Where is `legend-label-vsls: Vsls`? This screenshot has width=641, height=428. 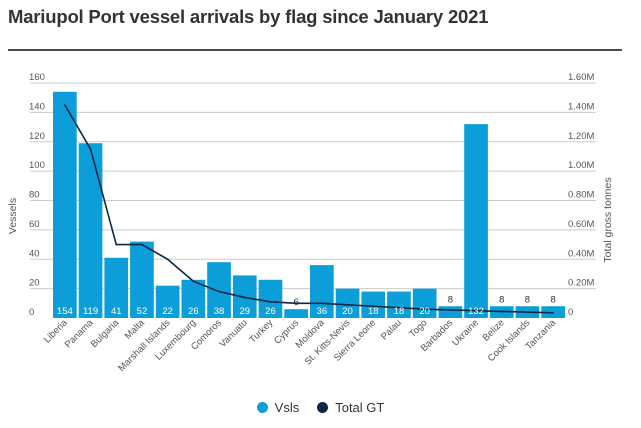 legend-label-vsls: Vsls is located at coordinates (287, 407).